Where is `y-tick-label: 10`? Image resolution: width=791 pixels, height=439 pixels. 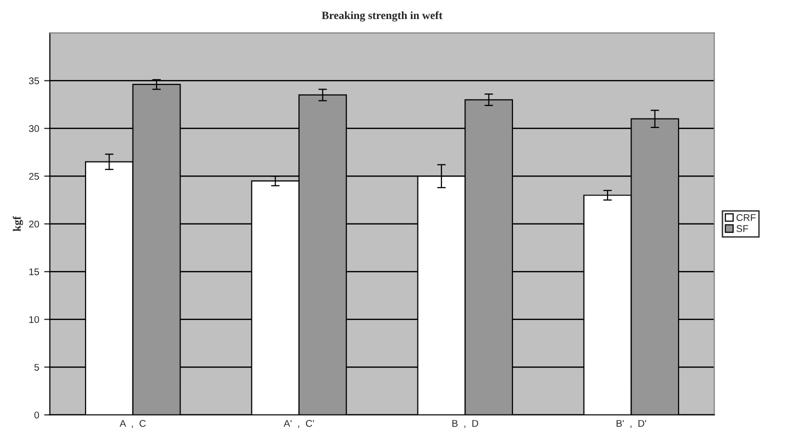 y-tick-label: 10 is located at coordinates (34, 319).